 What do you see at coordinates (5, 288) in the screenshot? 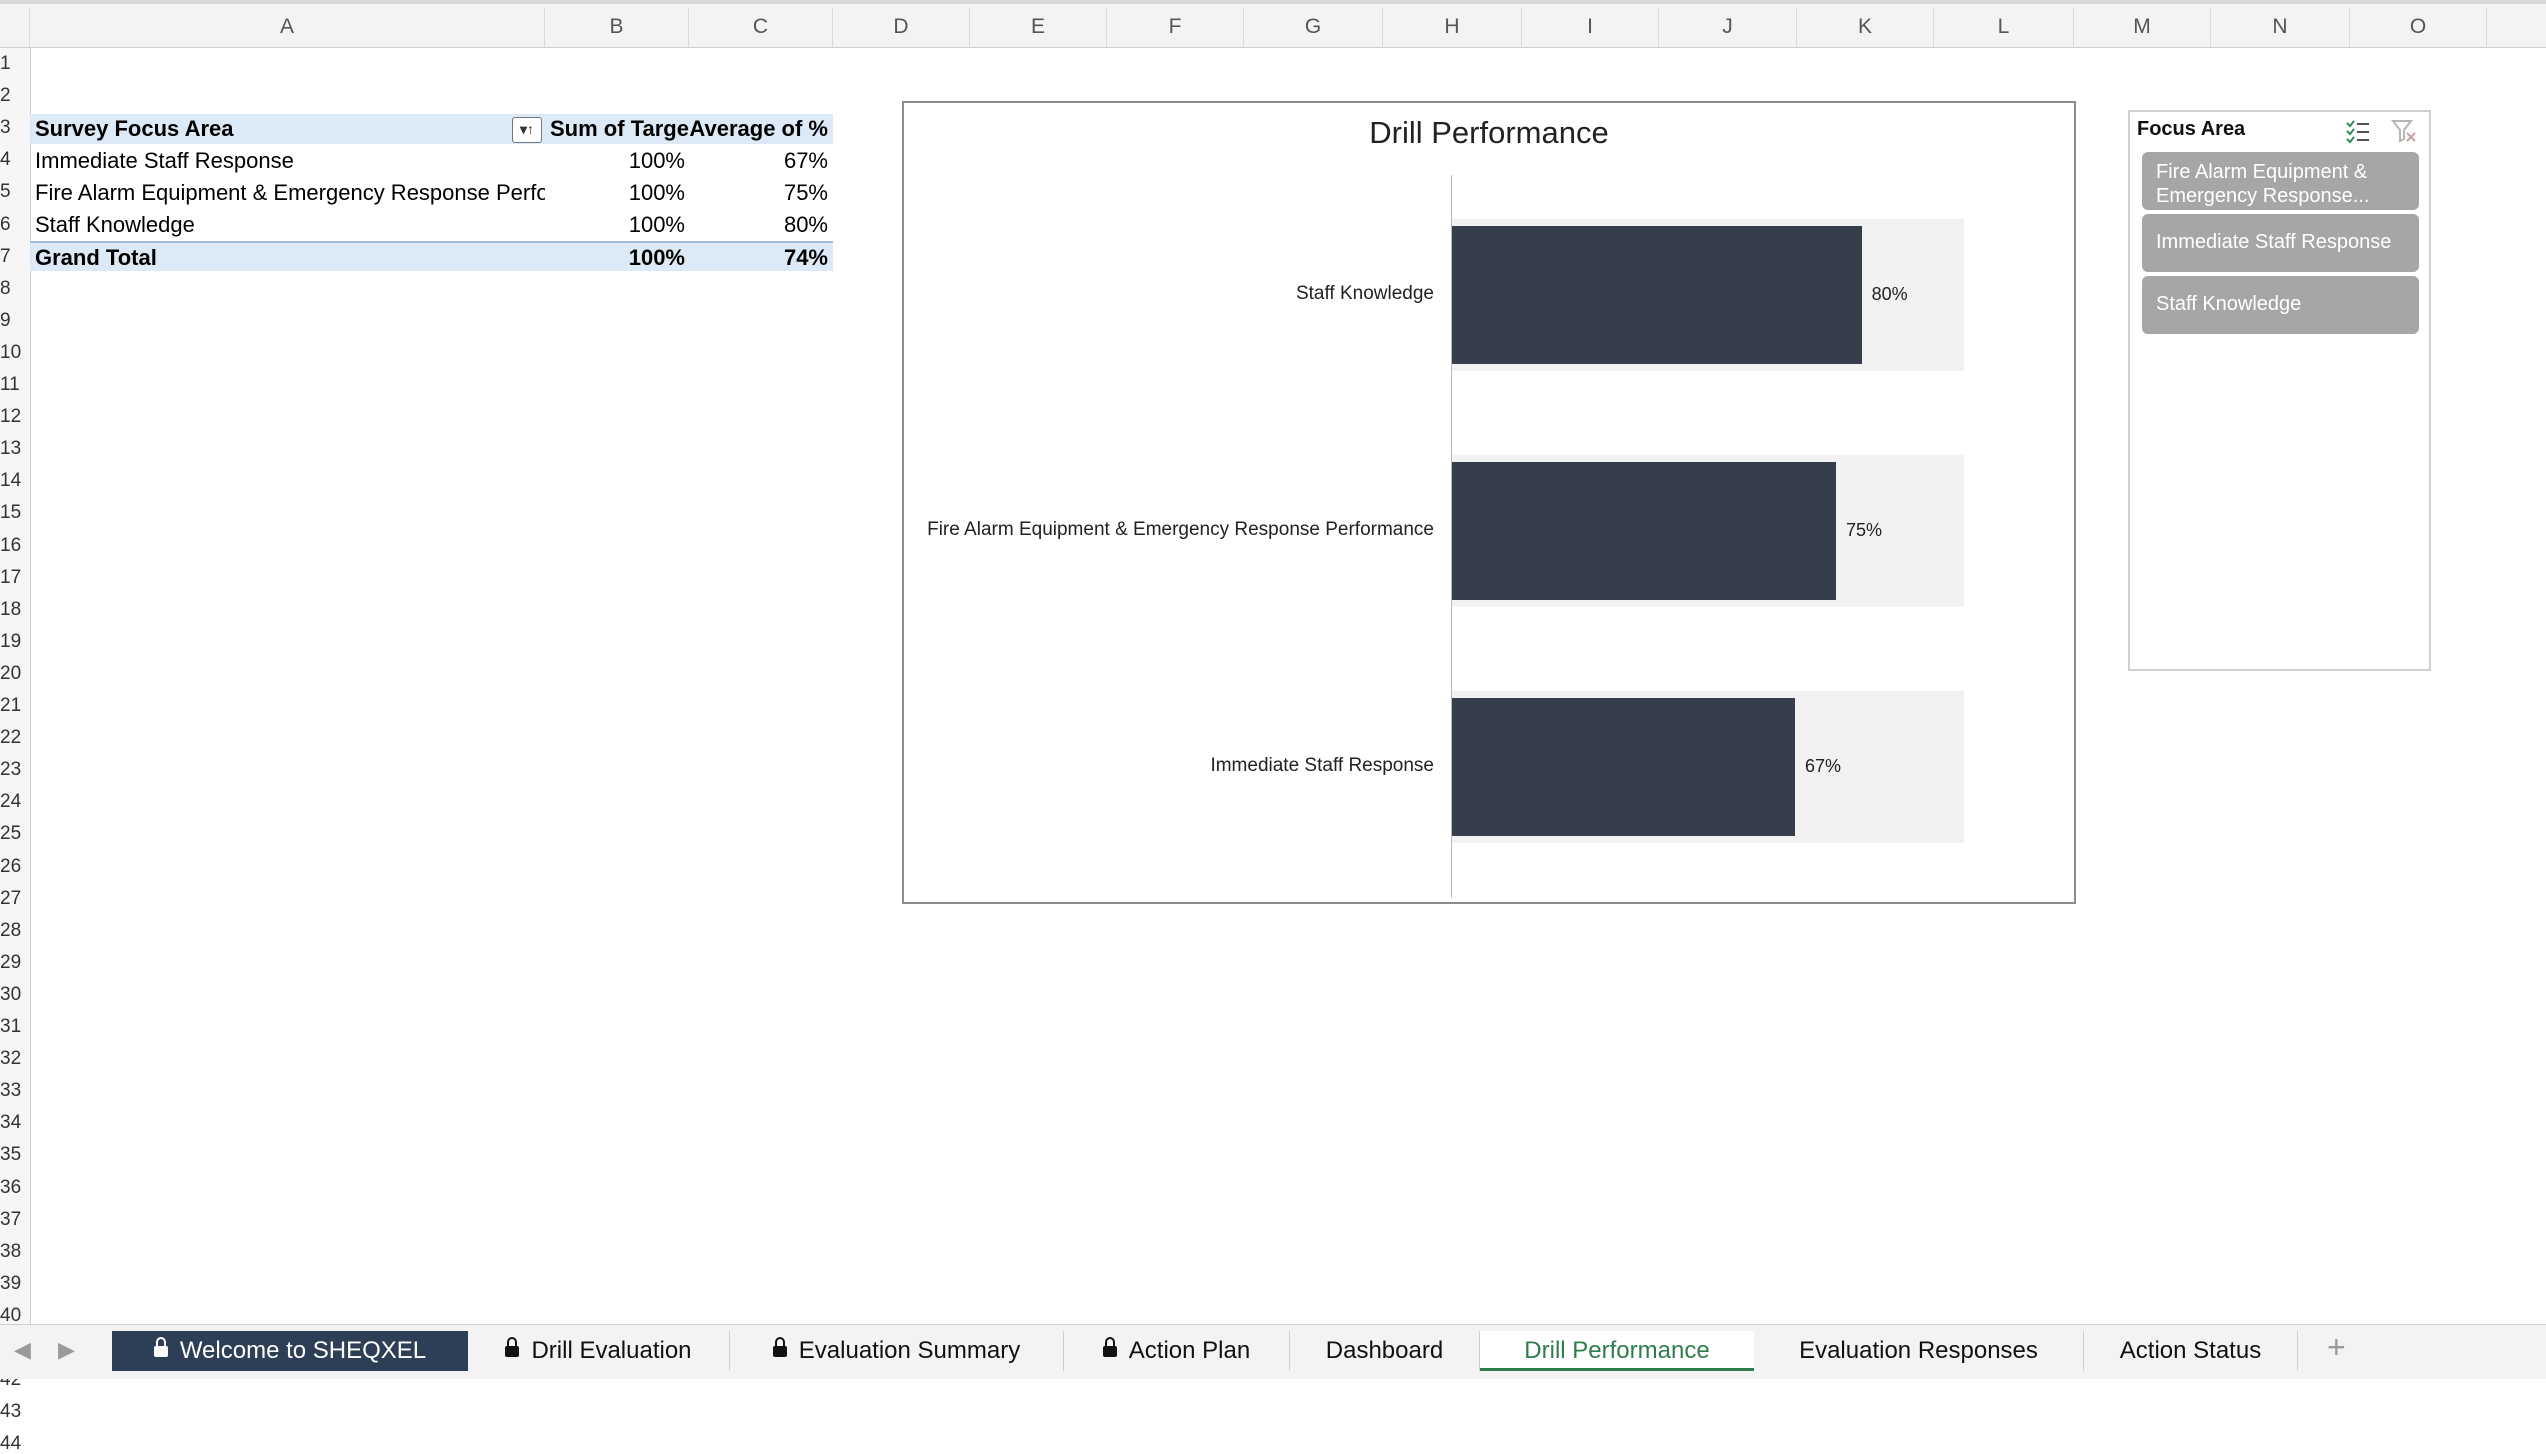
I see `row-header-8: 8` at bounding box center [5, 288].